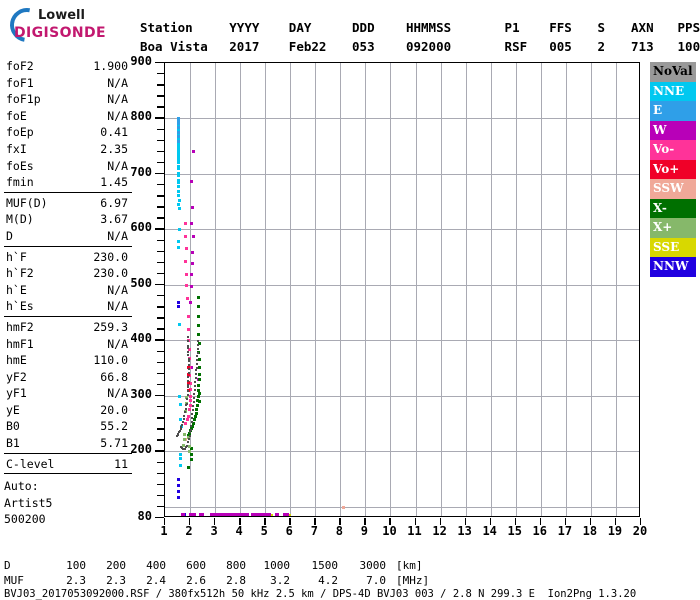 This screenshot has width=700, height=600. Describe the element at coordinates (20, 326) in the screenshot. I see `param-key: hmF2` at that location.